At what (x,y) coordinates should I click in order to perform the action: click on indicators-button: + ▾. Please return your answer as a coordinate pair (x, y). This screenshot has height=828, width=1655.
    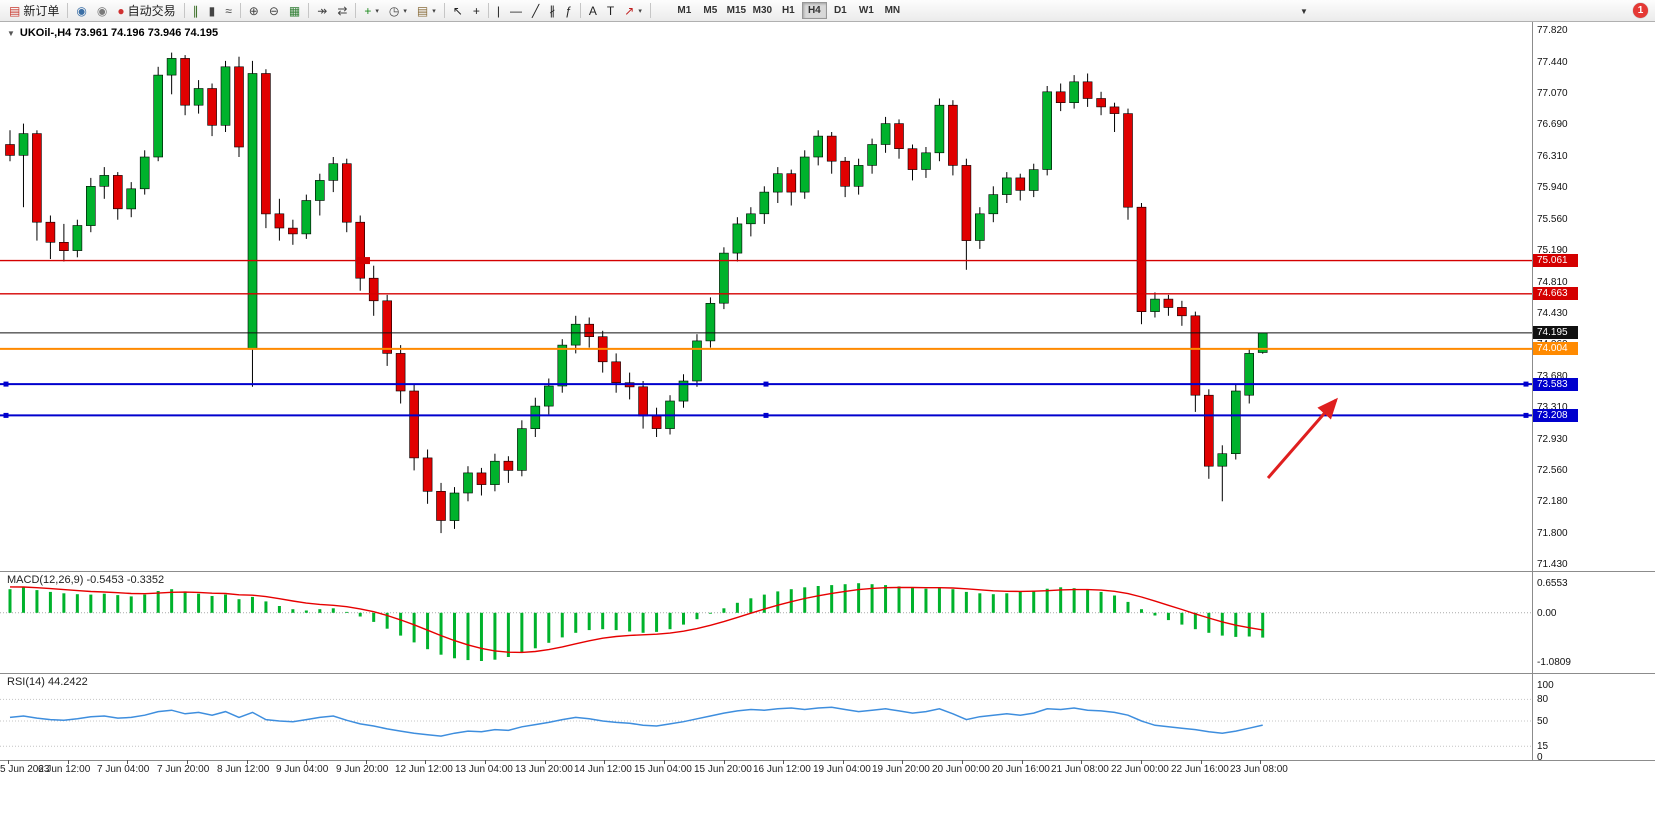
    Looking at the image, I should click on (371, 11).